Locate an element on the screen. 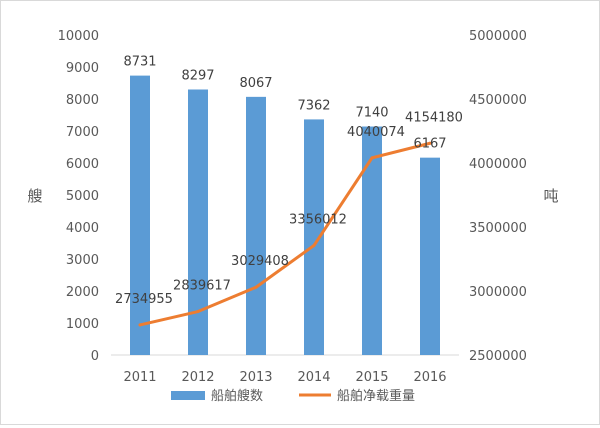 This screenshot has height=428, width=600. y-left-axis-title: 艘 is located at coordinates (34, 196).